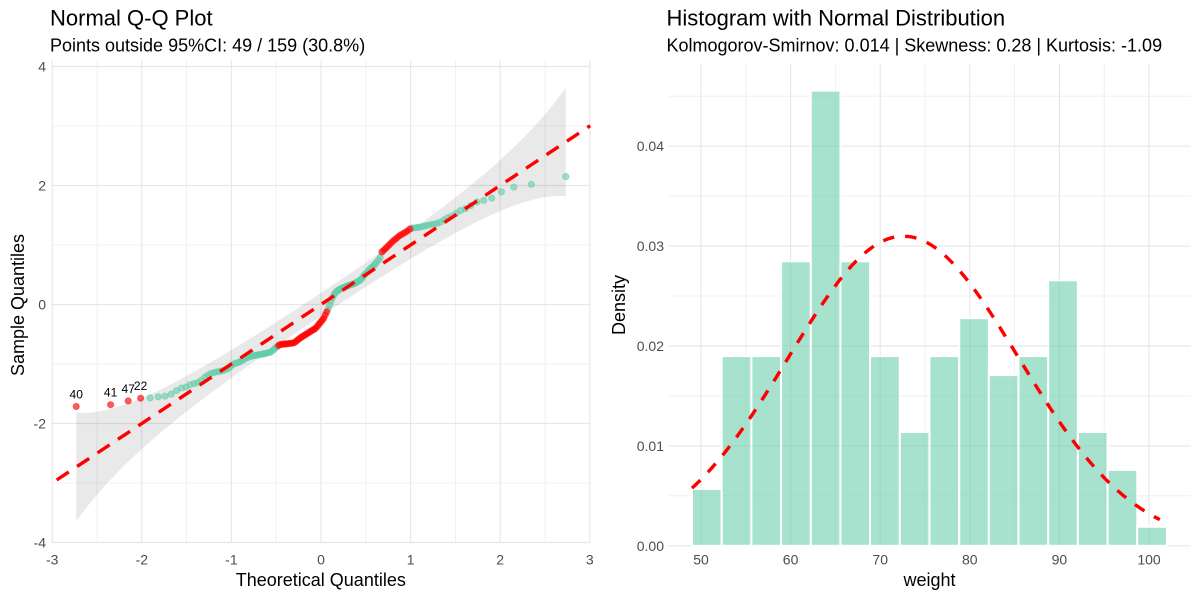 This screenshot has height=605, width=1200. I want to click on svg-text: 80, so click(970, 560).